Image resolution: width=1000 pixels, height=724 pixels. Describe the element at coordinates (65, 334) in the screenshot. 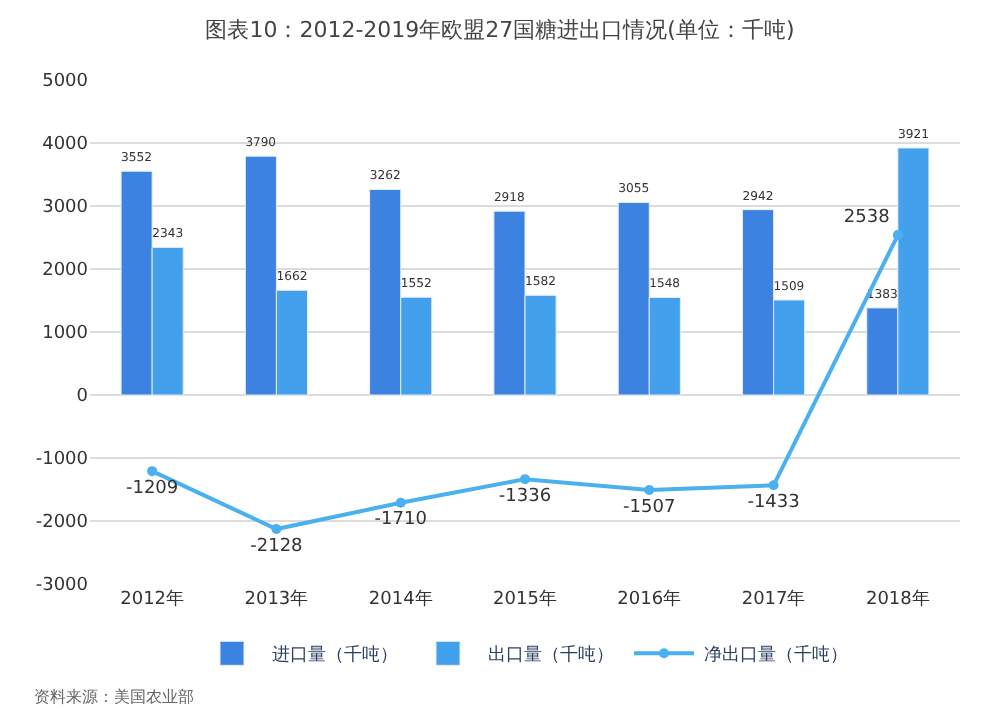

I see `y-tick-label: 1000` at that location.